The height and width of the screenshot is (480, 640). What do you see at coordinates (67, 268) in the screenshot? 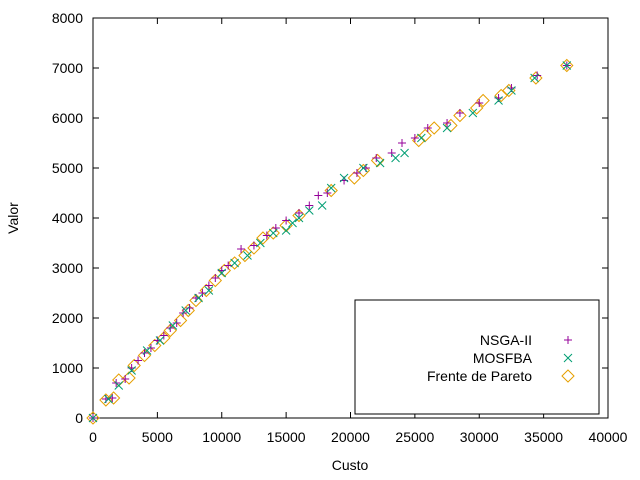
I see `y-tick-label: 3000` at bounding box center [67, 268].